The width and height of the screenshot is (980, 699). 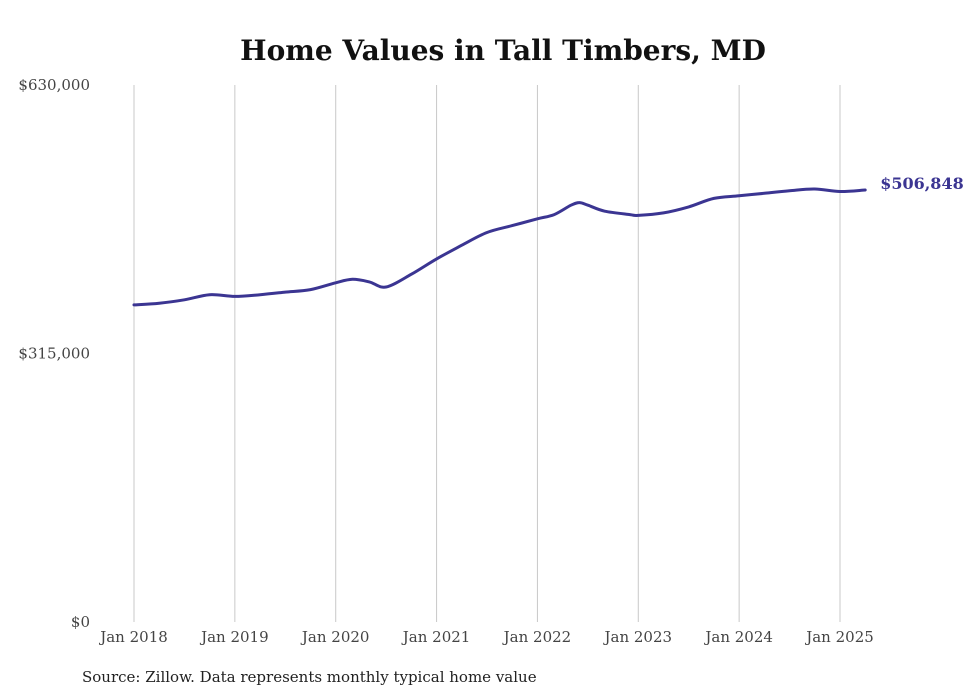 I want to click on end-value-label: $506,848, so click(x=922, y=183).